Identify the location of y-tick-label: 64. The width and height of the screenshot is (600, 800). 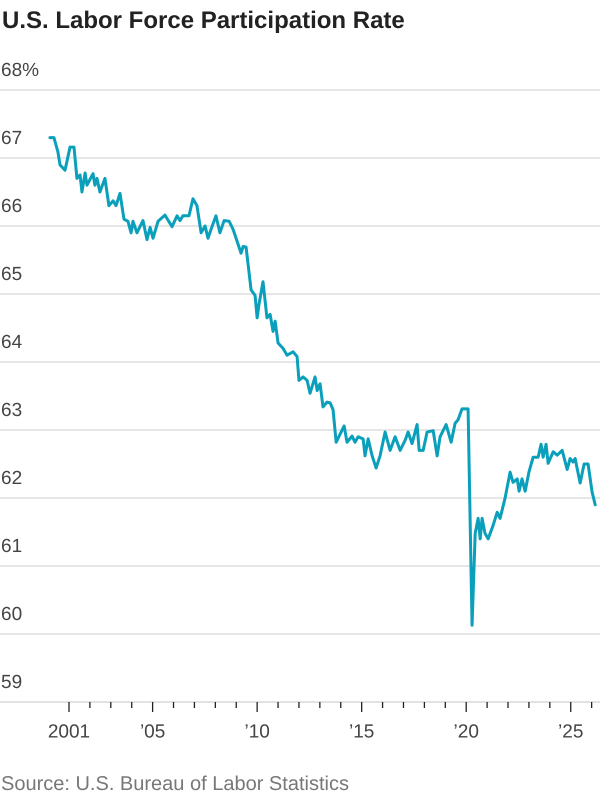
(12, 342).